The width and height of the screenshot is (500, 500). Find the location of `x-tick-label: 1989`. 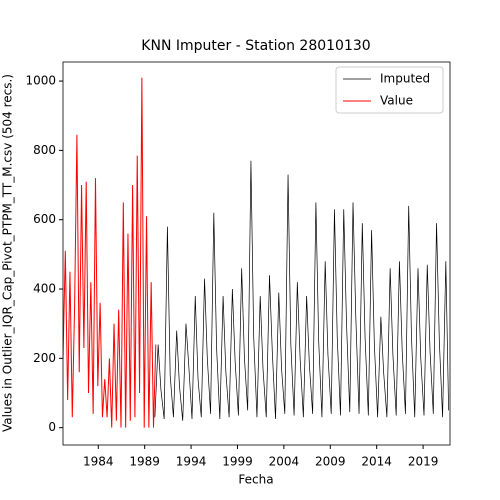

x-tick-label: 1989 is located at coordinates (144, 462).